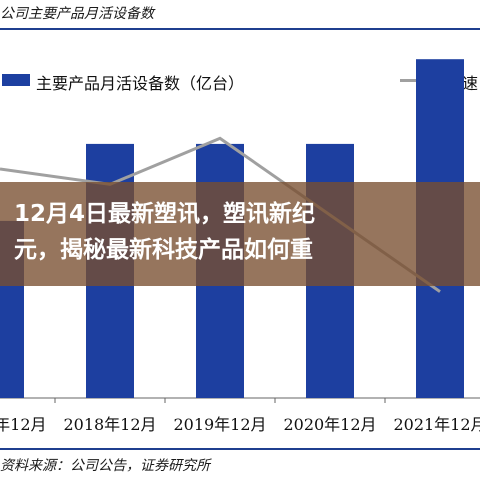 This screenshot has width=480, height=480. Describe the element at coordinates (77, 14) in the screenshot. I see `chart-title: 公司主要产品月活设备数` at that location.